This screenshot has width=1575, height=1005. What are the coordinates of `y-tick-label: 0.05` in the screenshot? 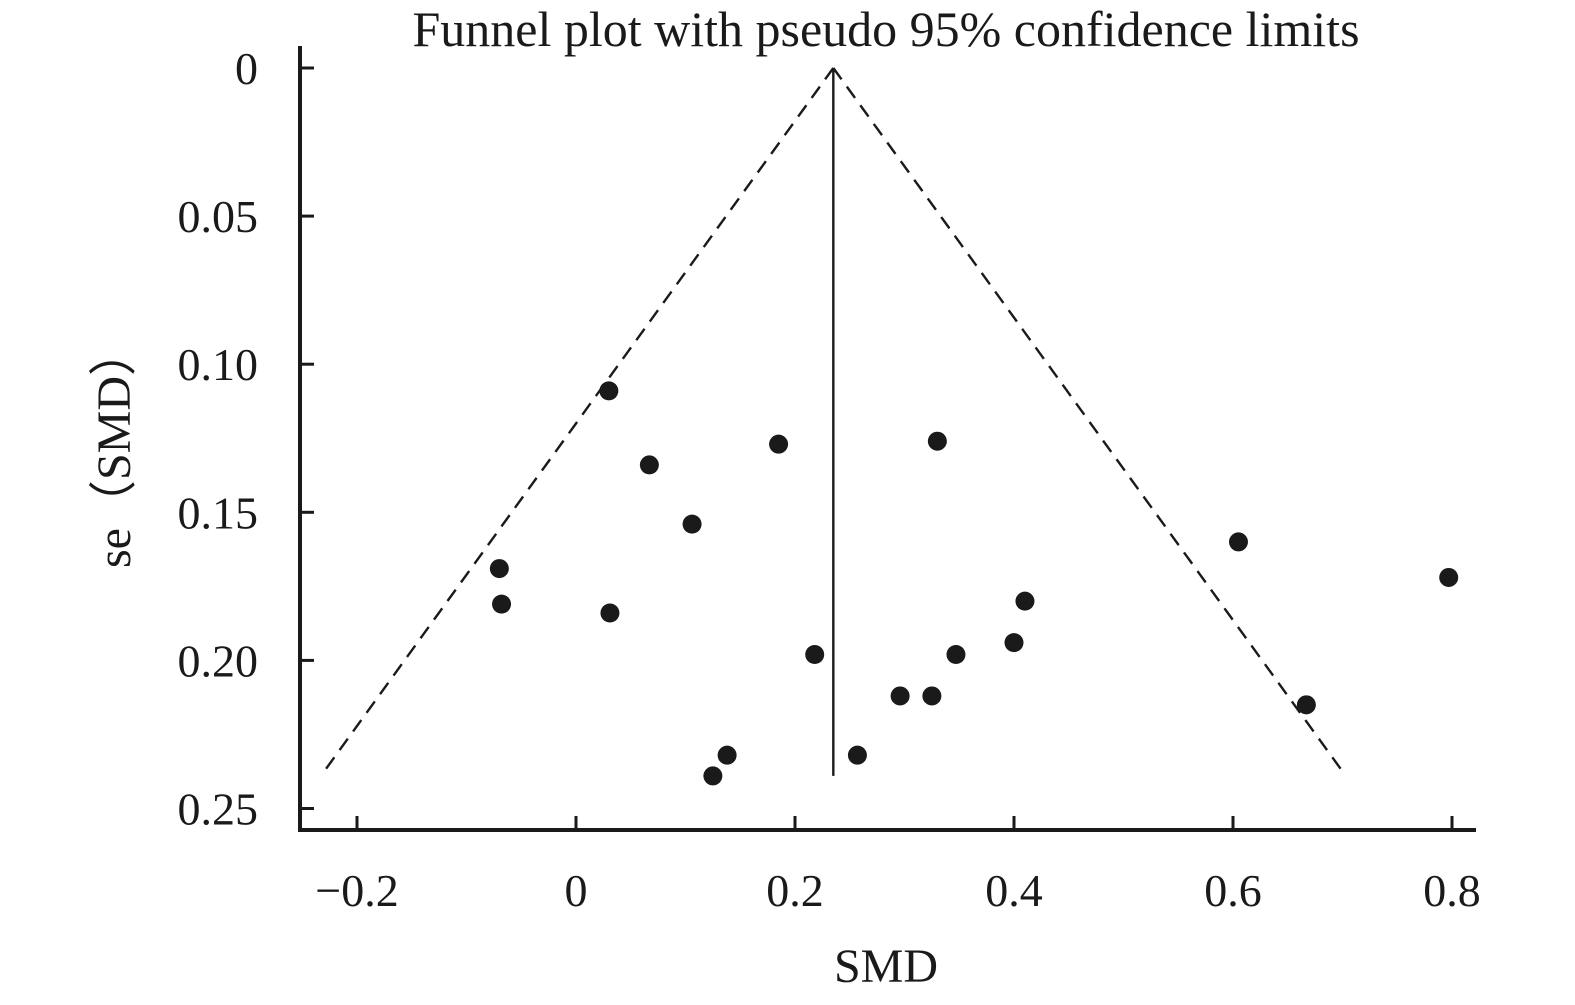 It's located at (218, 216).